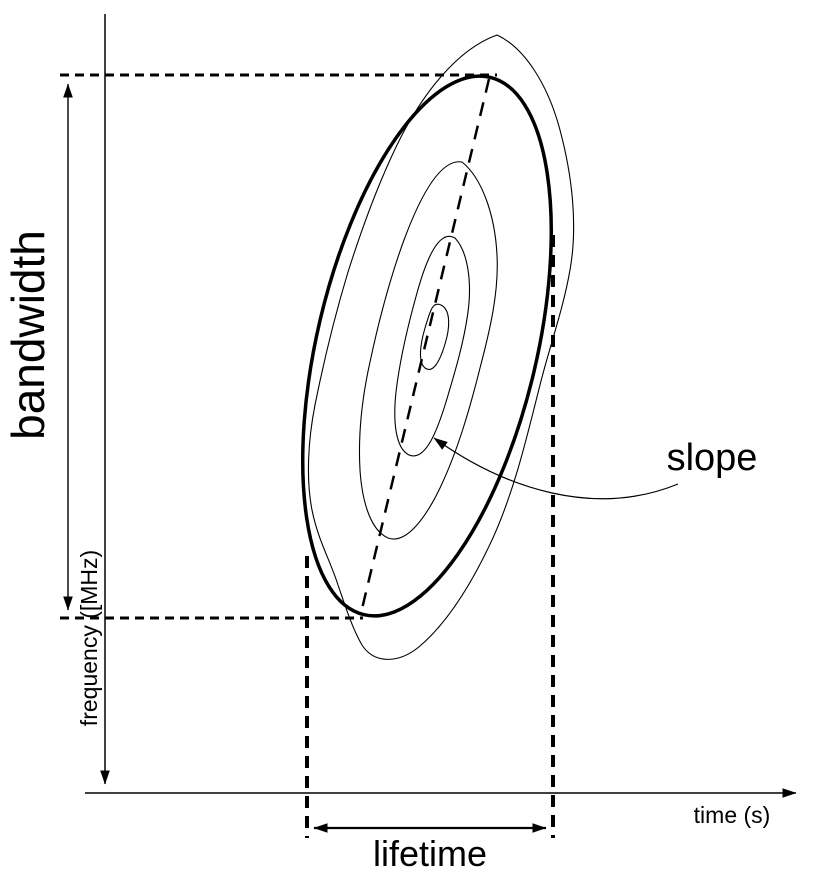  I want to click on contour-inner, so click(432, 346).